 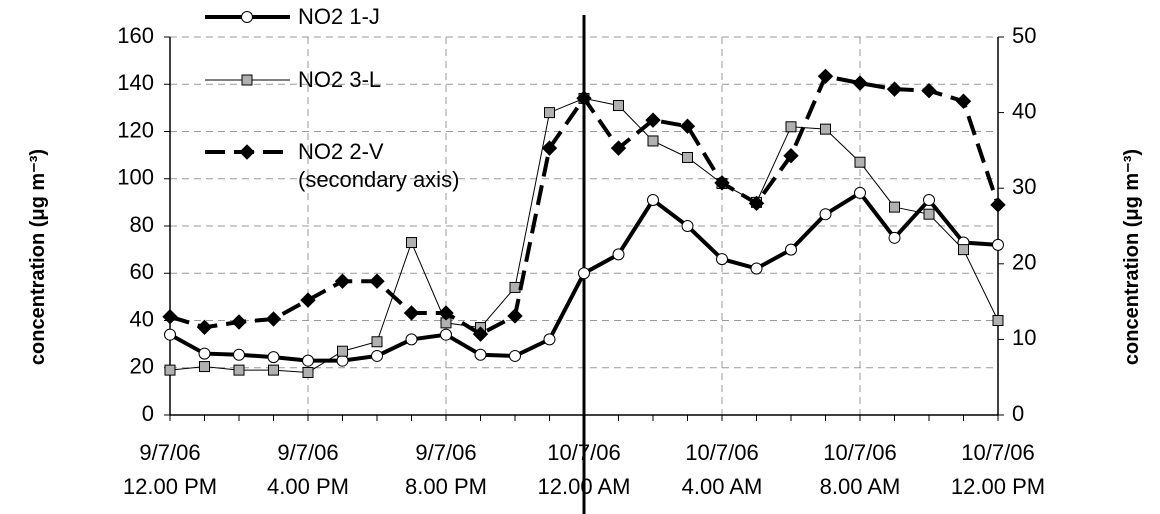 What do you see at coordinates (339, 16) in the screenshot?
I see `legend-label: NO2 1-J` at bounding box center [339, 16].